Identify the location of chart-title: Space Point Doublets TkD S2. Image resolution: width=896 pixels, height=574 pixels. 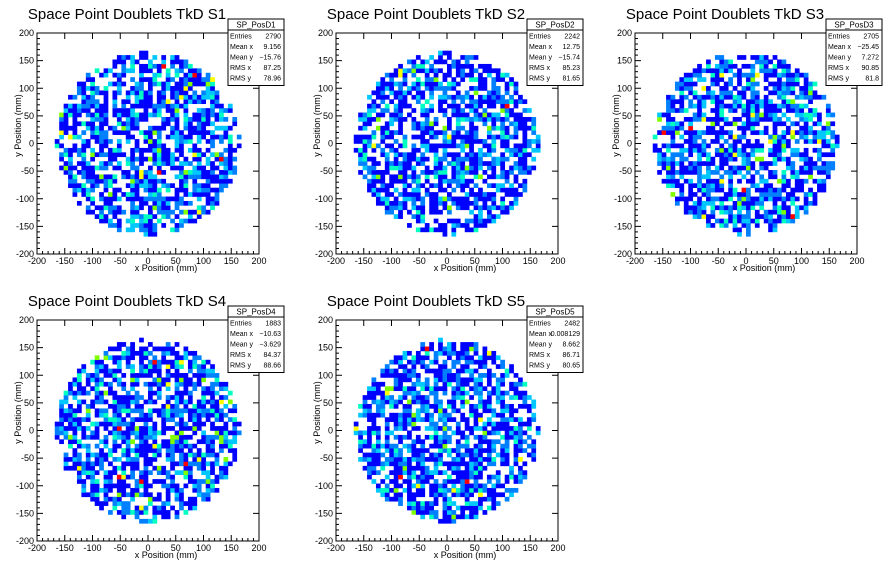
(426, 14).